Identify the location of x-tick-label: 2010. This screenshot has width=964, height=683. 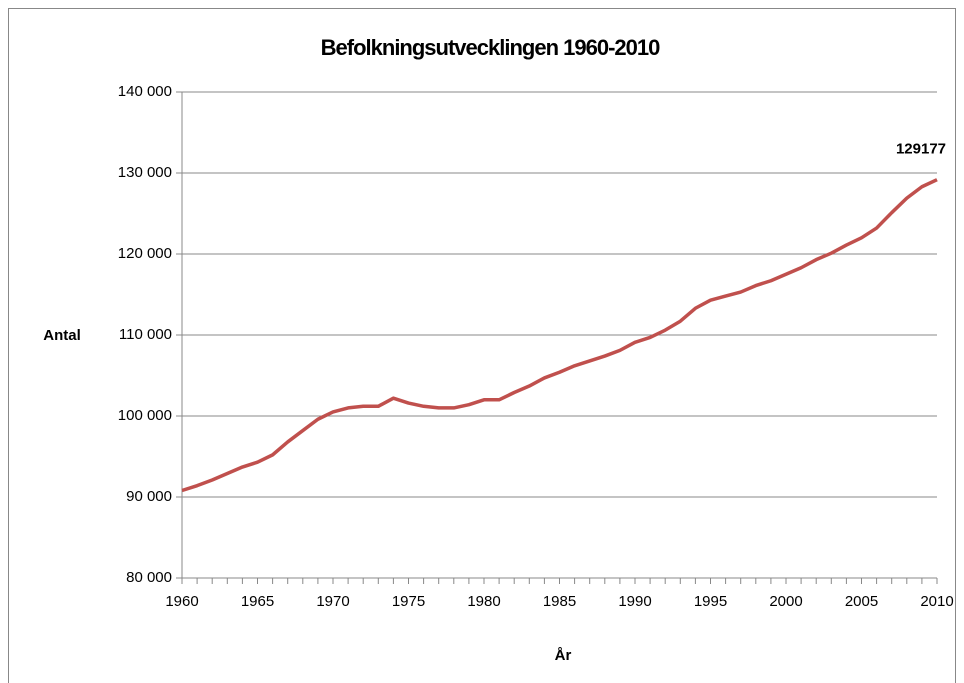
(936, 601).